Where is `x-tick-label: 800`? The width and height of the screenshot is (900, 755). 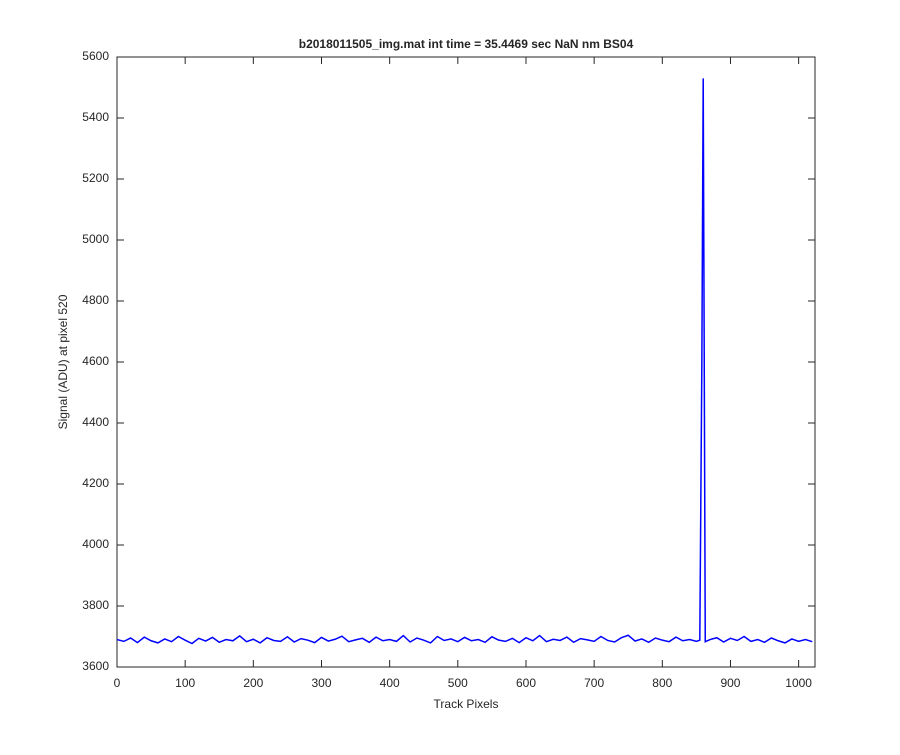 x-tick-label: 800 is located at coordinates (662, 683).